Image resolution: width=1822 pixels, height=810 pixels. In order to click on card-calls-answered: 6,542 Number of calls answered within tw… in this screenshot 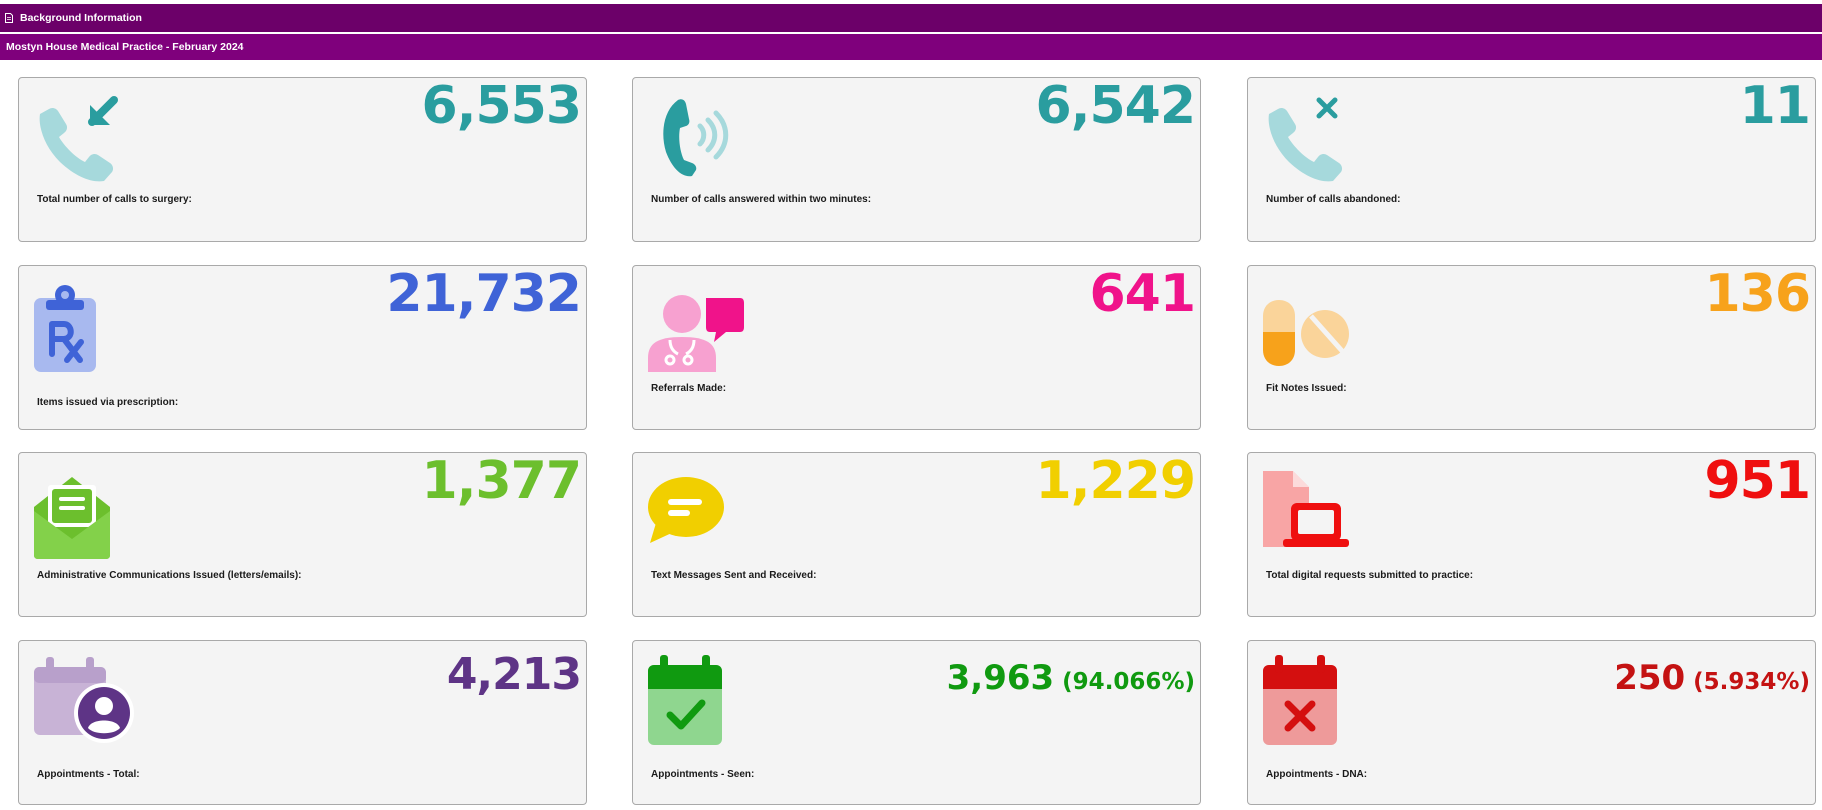, I will do `click(916, 159)`.